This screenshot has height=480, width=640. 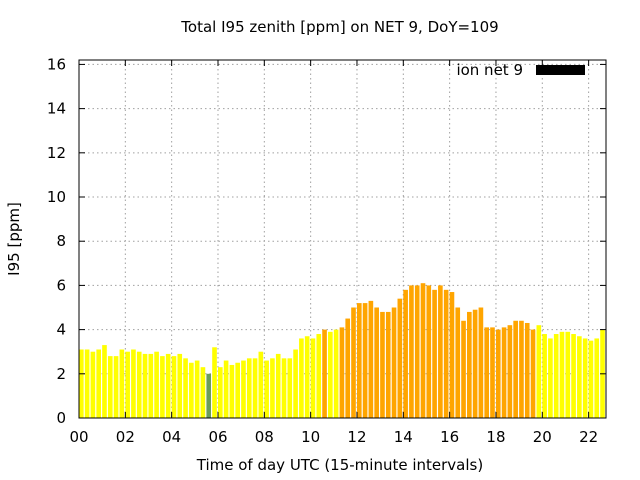 What do you see at coordinates (56, 64) in the screenshot?
I see `y-tick-label: 16` at bounding box center [56, 64].